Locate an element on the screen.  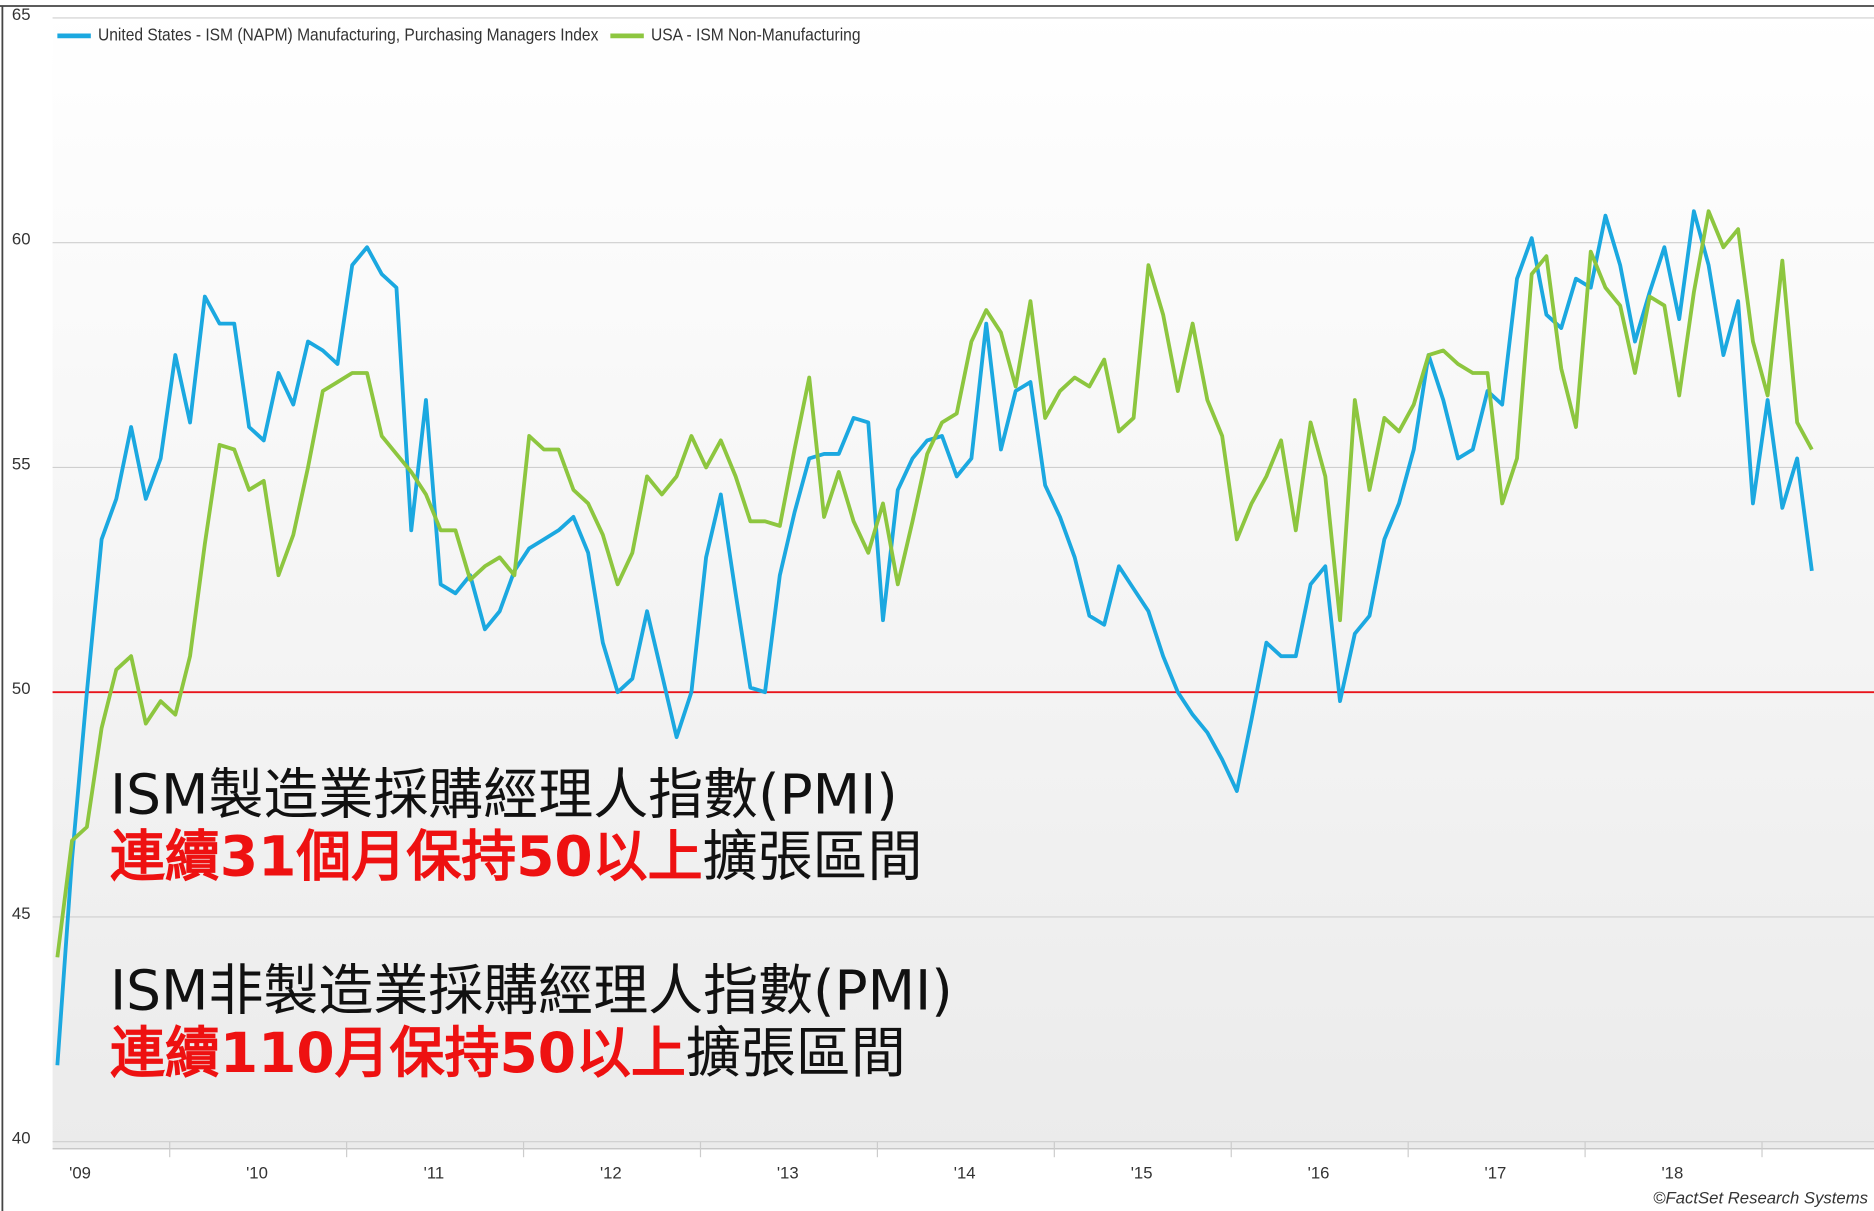
x-tick-label: '11 is located at coordinates (434, 1172).